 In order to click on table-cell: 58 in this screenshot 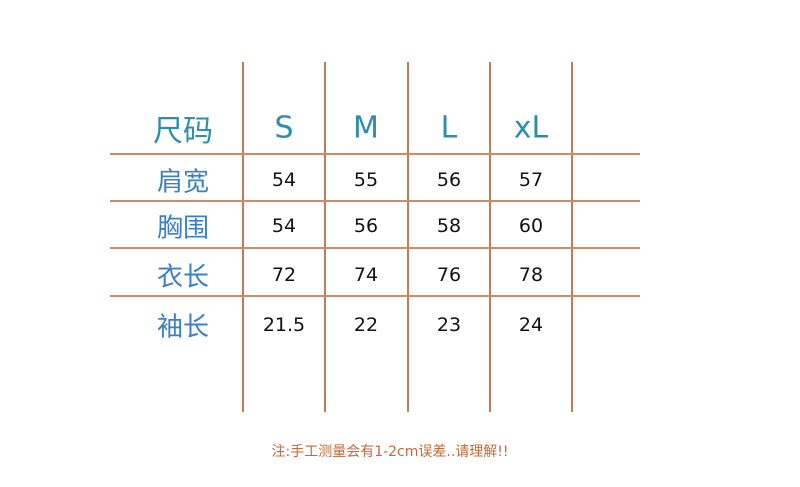, I will do `click(449, 226)`.